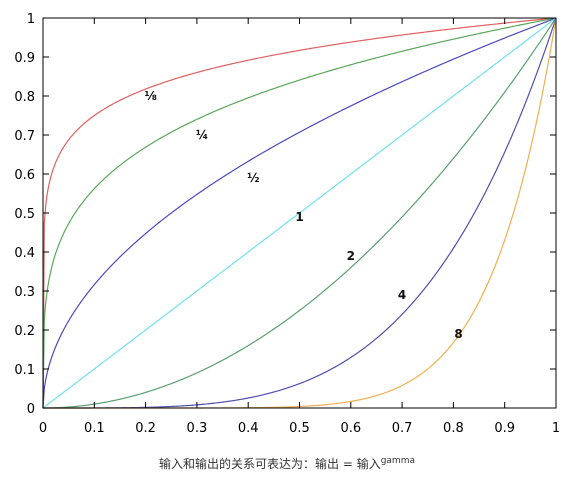 The image size is (574, 479). I want to click on x-tick-label: 0, so click(43, 428).